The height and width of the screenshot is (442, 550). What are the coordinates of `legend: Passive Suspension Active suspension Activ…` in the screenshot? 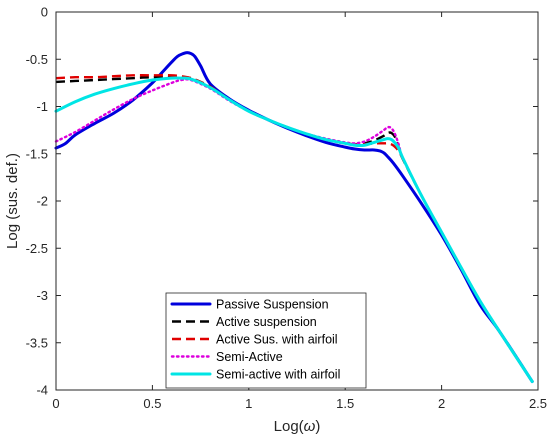 It's located at (266, 340).